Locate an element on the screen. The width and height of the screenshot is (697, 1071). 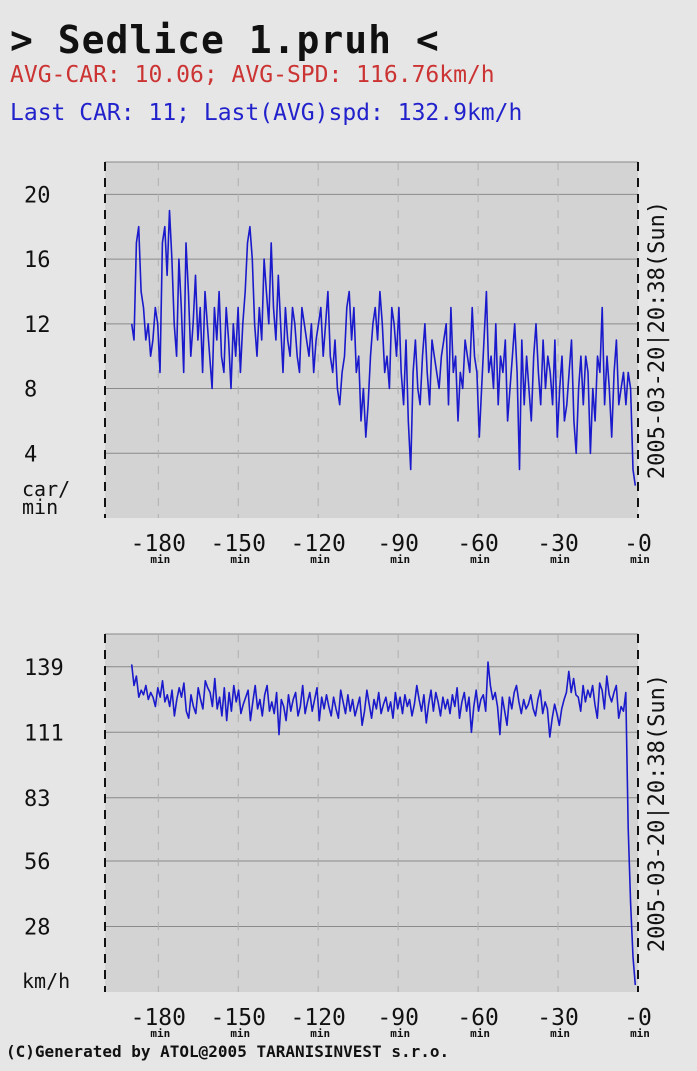
y-tick-label: 56 is located at coordinates (37, 862).